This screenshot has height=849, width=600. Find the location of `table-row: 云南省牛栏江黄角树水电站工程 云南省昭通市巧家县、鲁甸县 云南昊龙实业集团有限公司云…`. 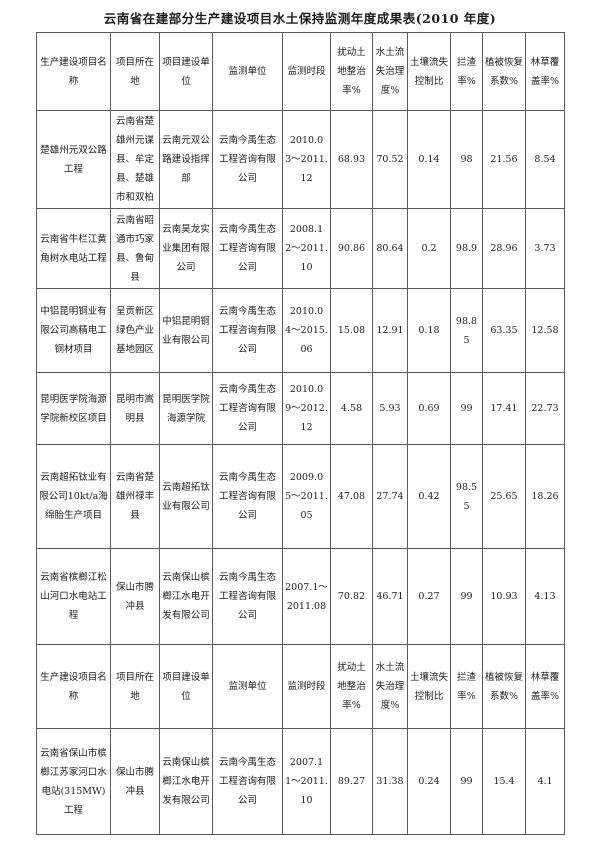

table-row: 云南省牛栏江黄角树水电站工程 云南省昭通市巧家县、鲁甸县 云南昊龙实业集团有限公司云… is located at coordinates (300, 248).